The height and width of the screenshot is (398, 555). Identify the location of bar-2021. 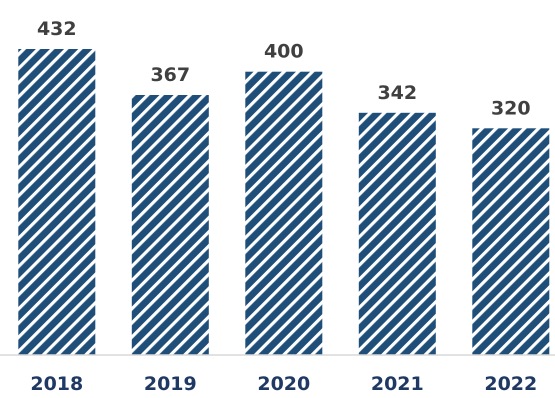
(397, 234).